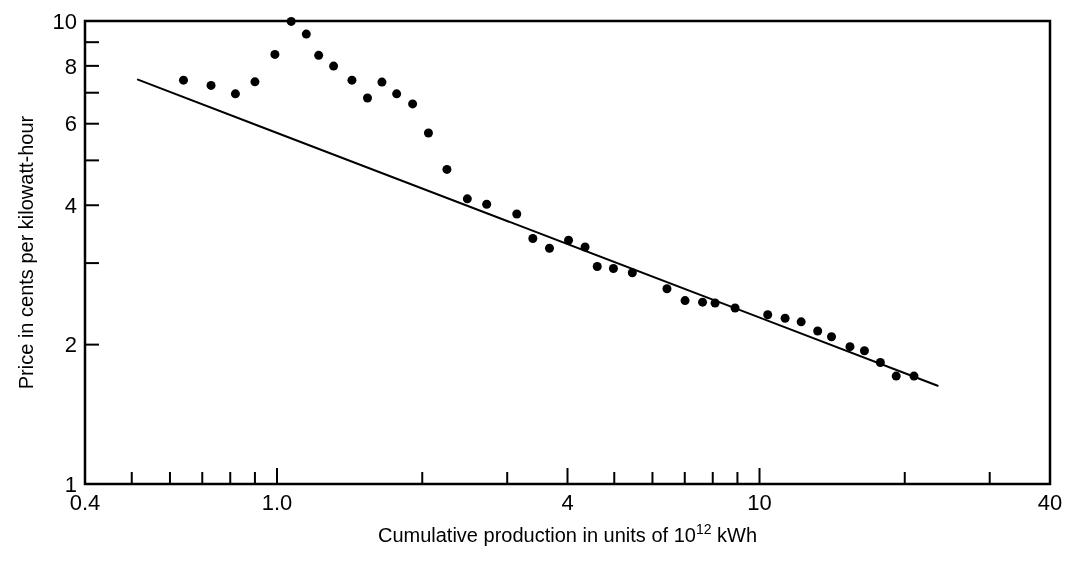 The image size is (1068, 564). What do you see at coordinates (26, 252) in the screenshot?
I see `y-axis-title: Price in cents per kilowatt-hour` at bounding box center [26, 252].